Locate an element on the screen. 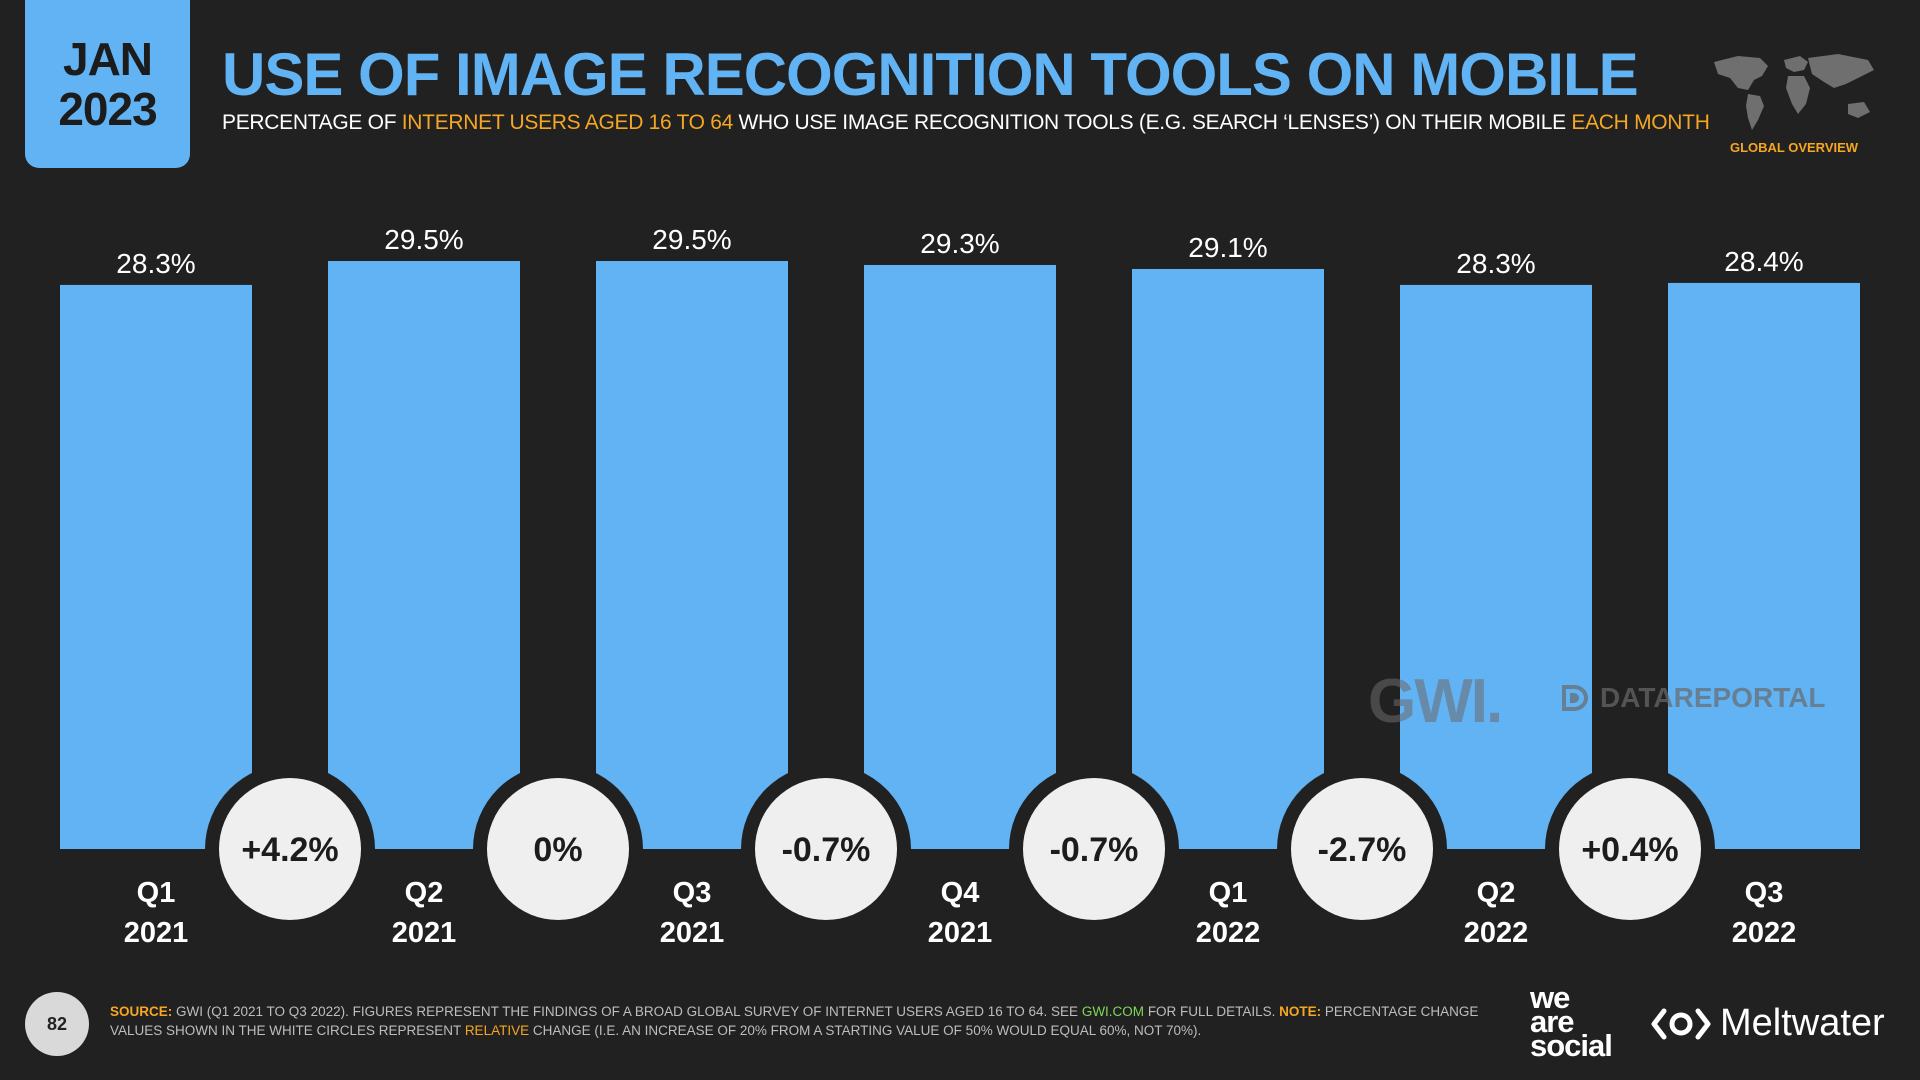 Image resolution: width=1920 pixels, height=1080 pixels. logo-was-line-1: we is located at coordinates (1550, 997).